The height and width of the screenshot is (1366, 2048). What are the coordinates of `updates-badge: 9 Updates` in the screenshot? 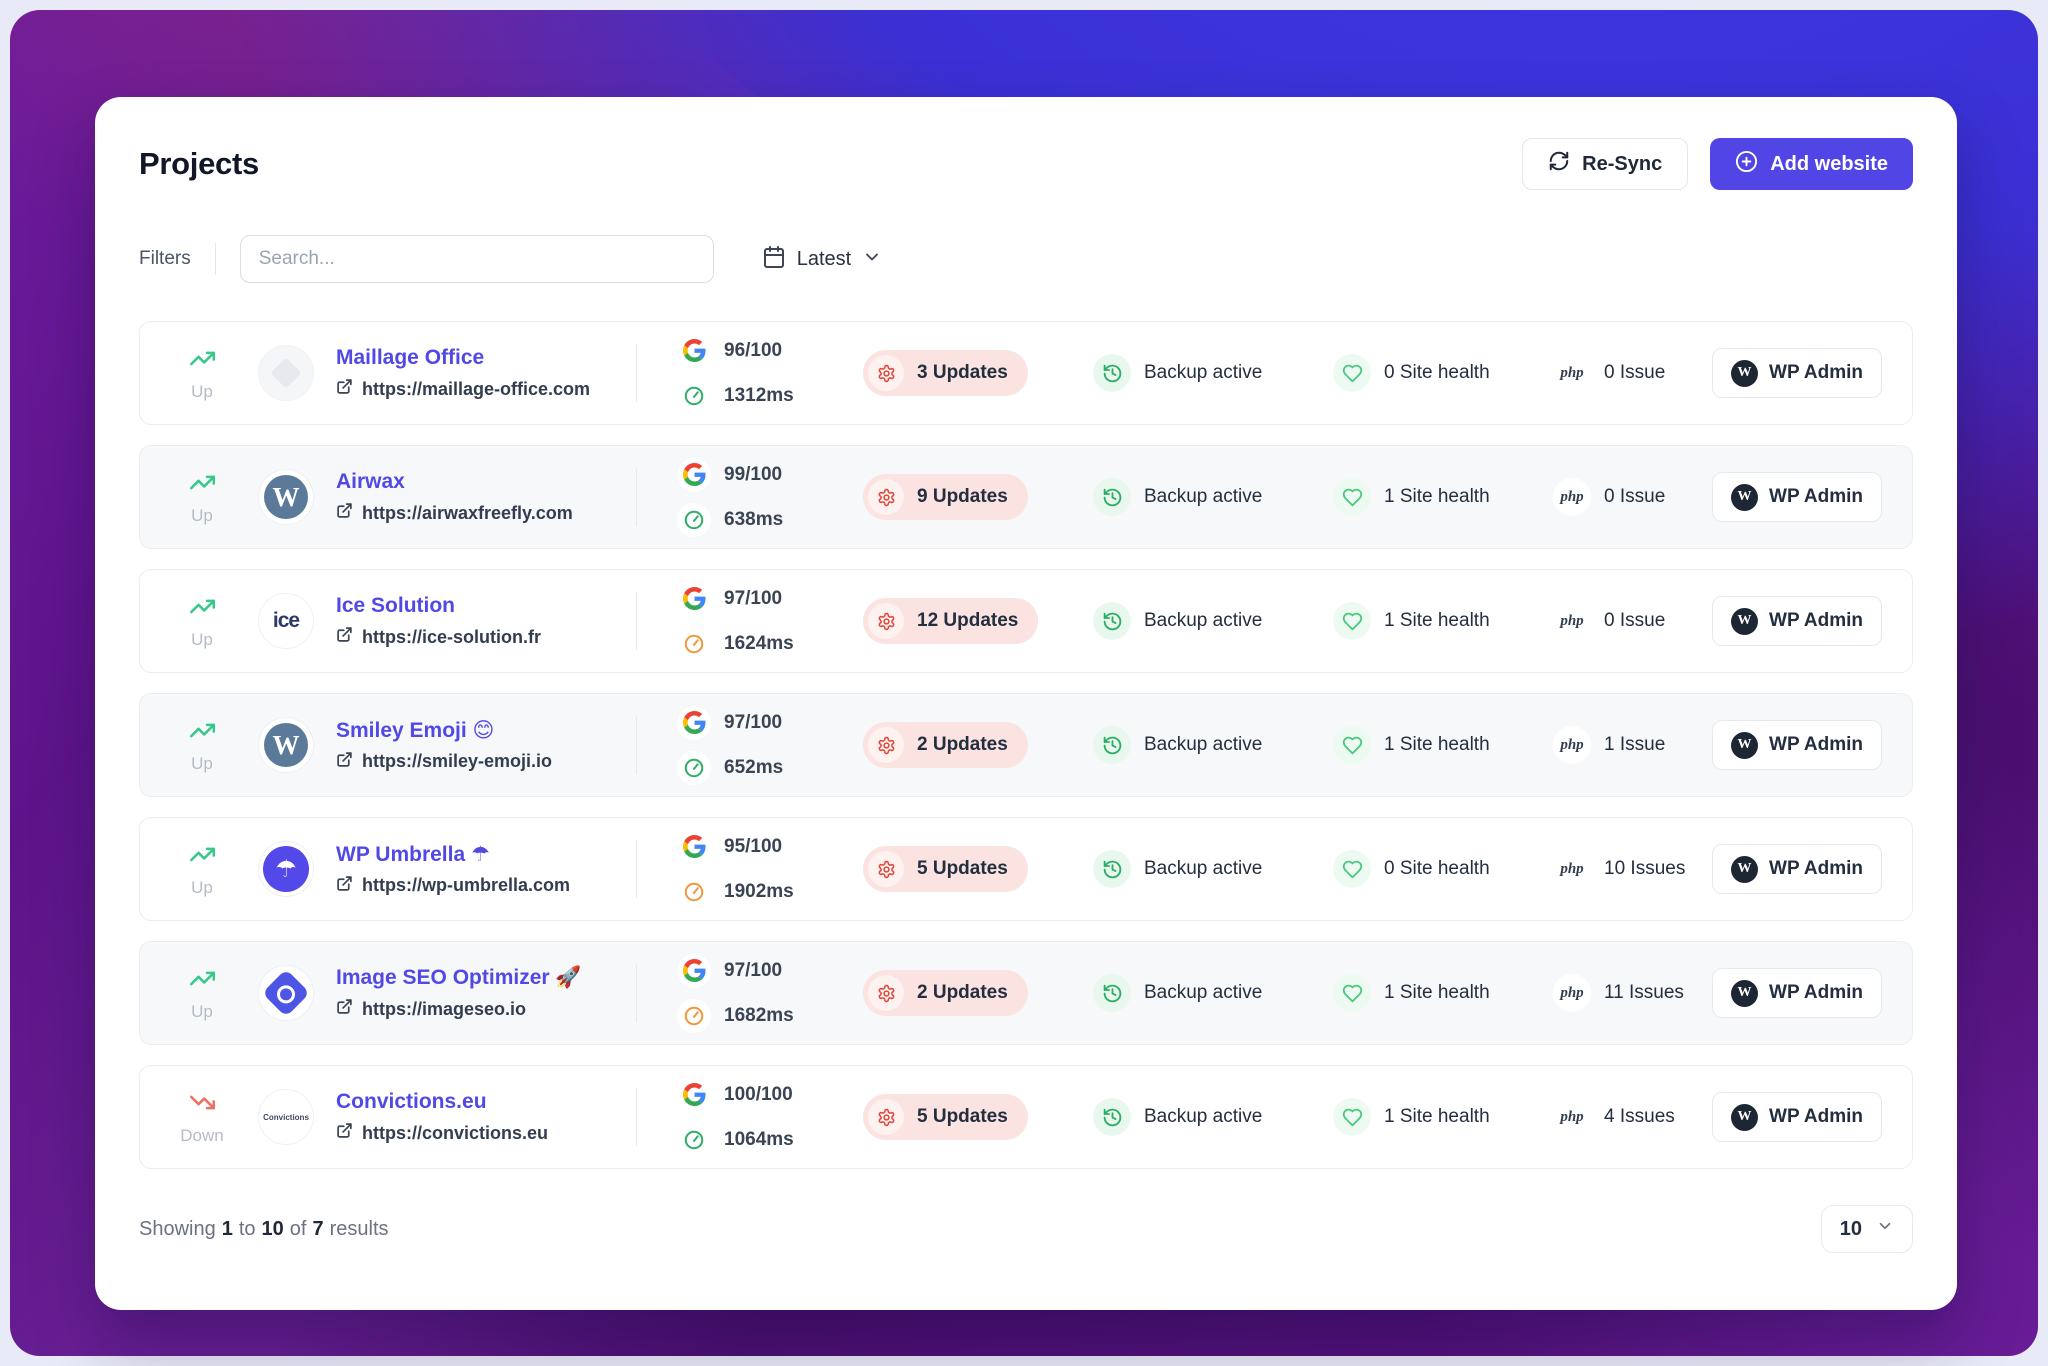 It's located at (945, 497).